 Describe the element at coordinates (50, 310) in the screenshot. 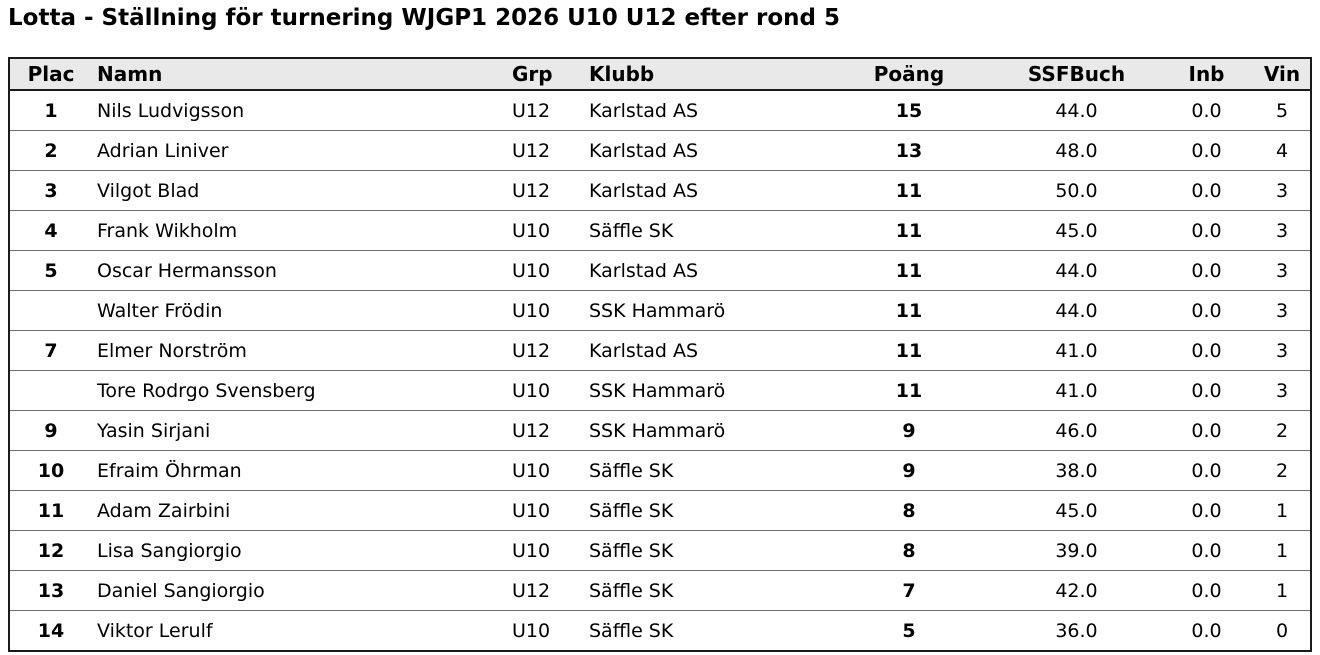

I see `cell-plac` at that location.